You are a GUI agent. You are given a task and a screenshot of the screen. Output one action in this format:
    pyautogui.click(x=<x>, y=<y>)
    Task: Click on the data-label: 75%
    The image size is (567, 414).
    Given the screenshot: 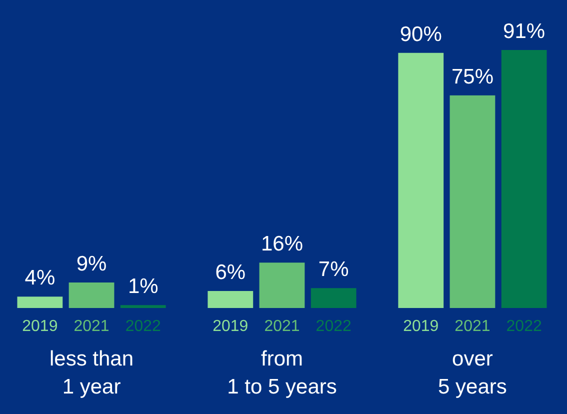 What is the action you would take?
    pyautogui.click(x=472, y=76)
    